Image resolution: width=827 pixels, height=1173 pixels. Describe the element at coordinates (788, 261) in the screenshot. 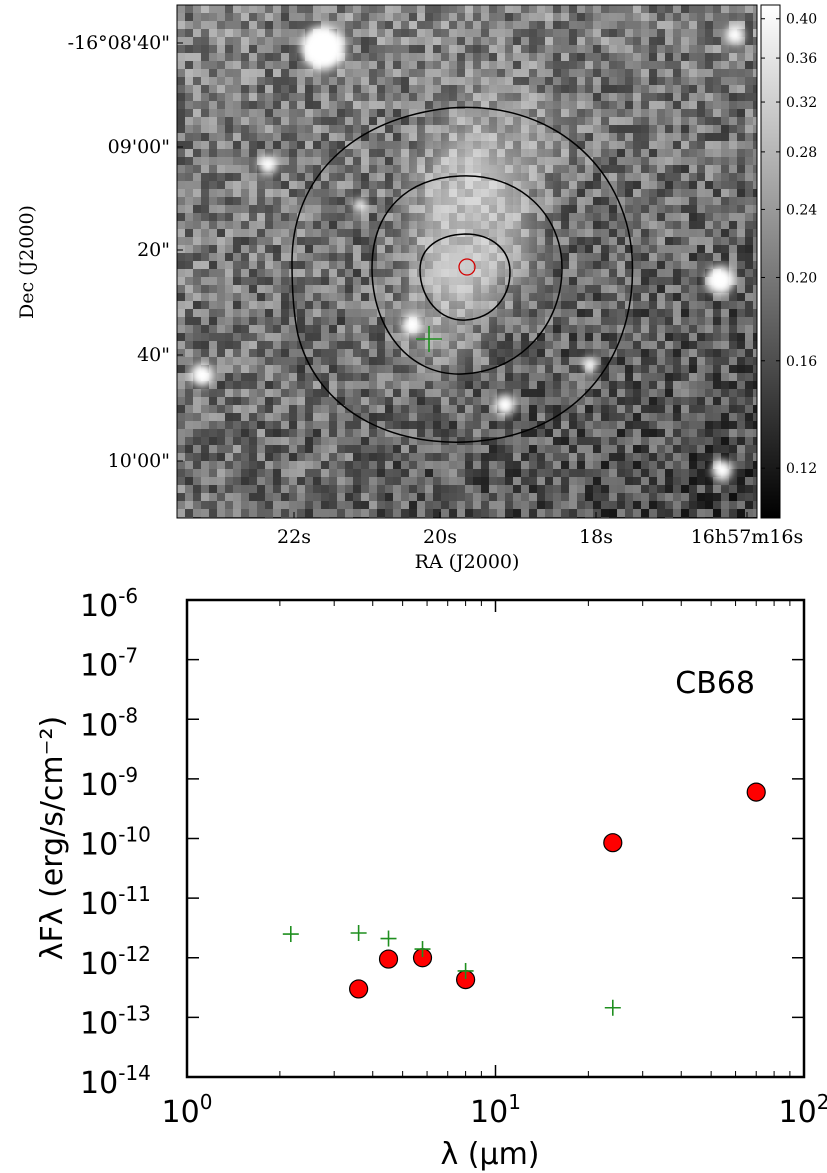

I see `colorbar: 0.40 0.36 0.32 0.28 0.24 0.20 0.16 0.12` at that location.